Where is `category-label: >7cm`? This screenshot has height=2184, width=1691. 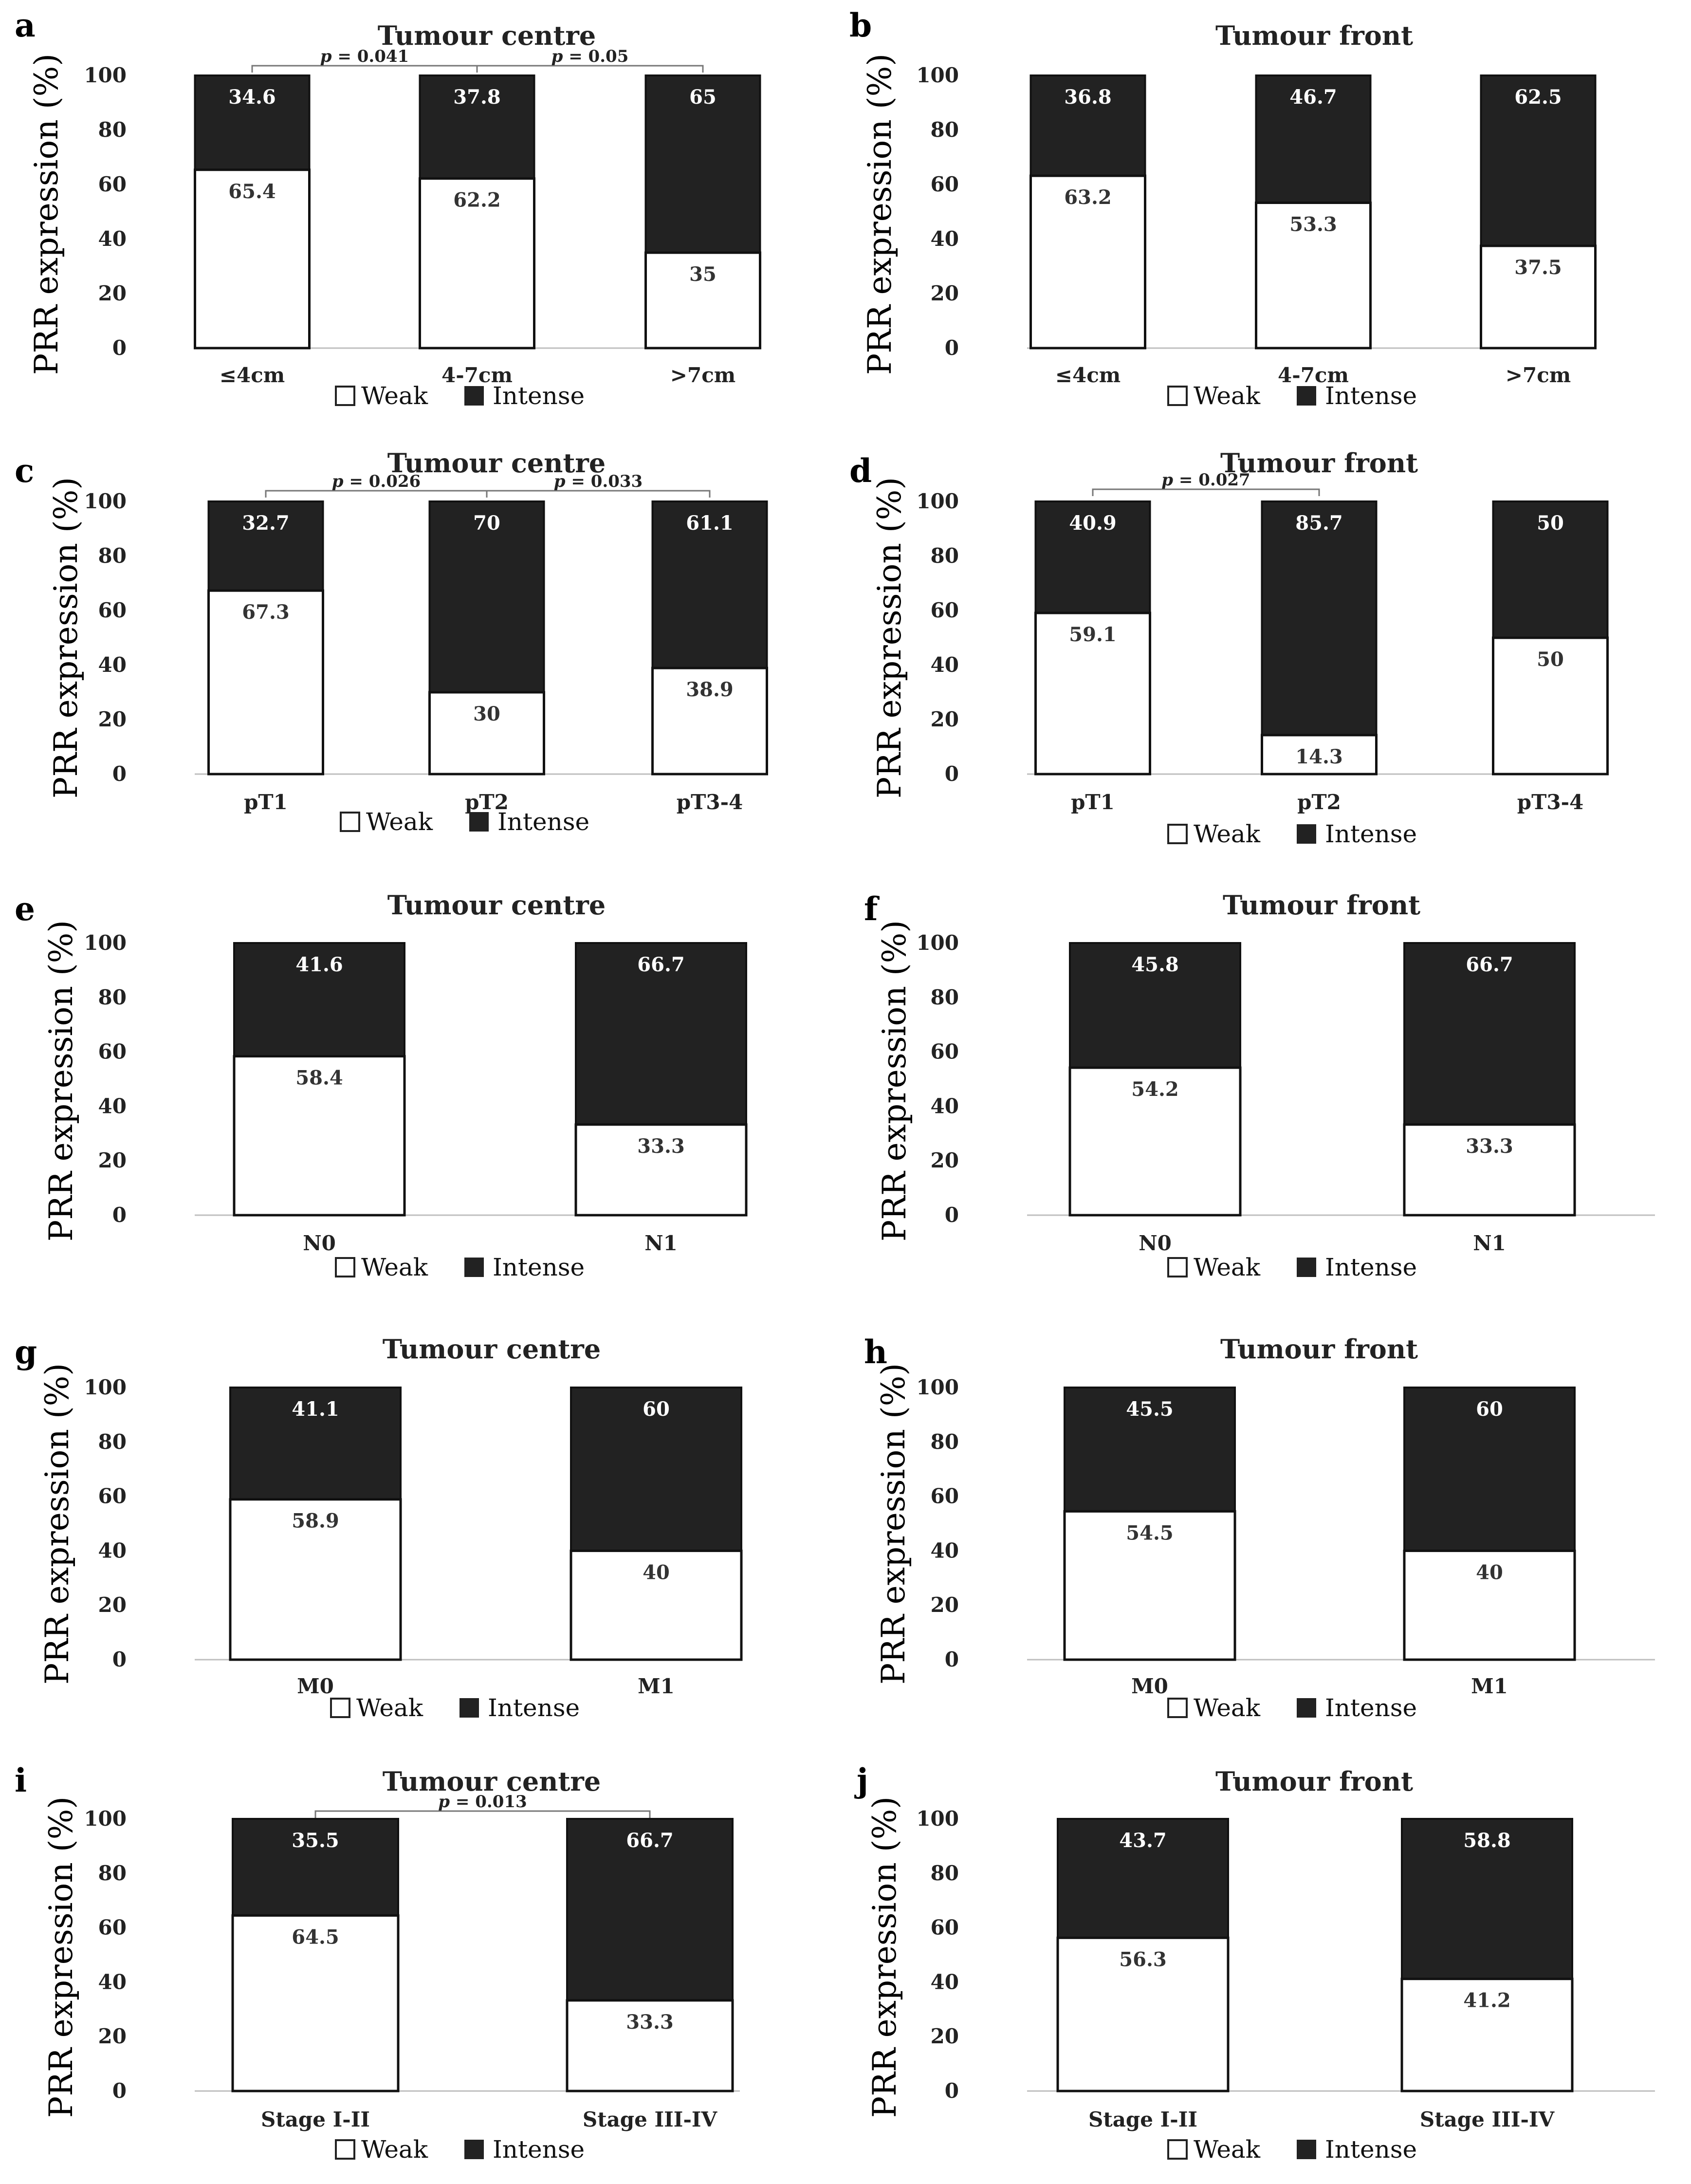
category-label: >7cm is located at coordinates (702, 375).